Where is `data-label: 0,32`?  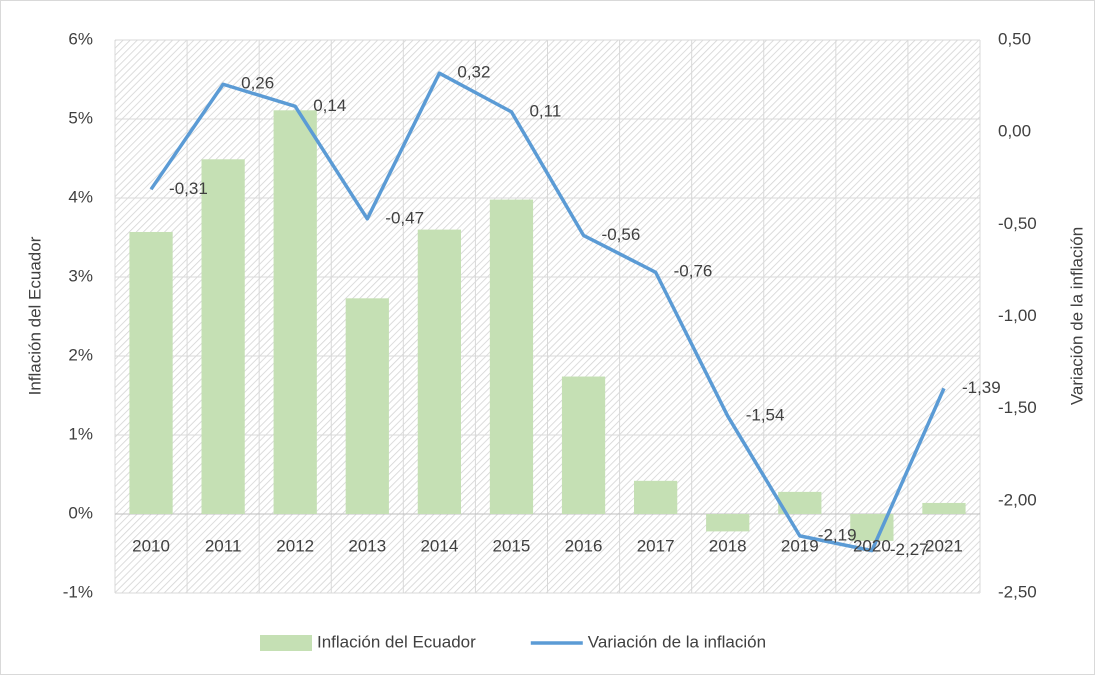 data-label: 0,32 is located at coordinates (473, 72).